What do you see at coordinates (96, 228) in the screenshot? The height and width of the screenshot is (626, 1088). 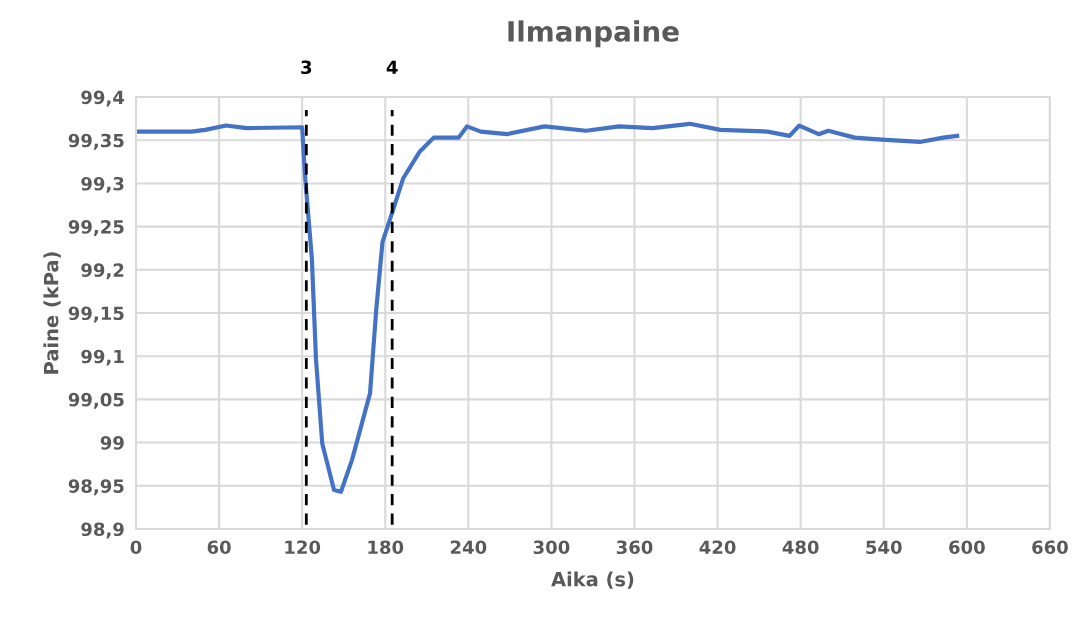 I see `y-tick-label: 99,25` at bounding box center [96, 228].